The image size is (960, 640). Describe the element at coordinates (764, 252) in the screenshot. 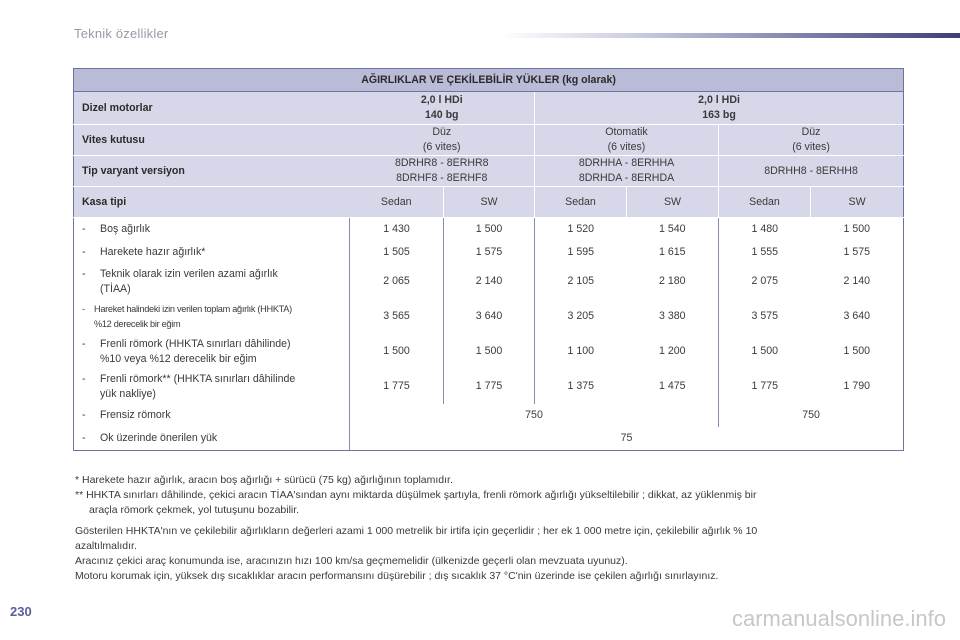

I see `value-cell: 1 555` at that location.